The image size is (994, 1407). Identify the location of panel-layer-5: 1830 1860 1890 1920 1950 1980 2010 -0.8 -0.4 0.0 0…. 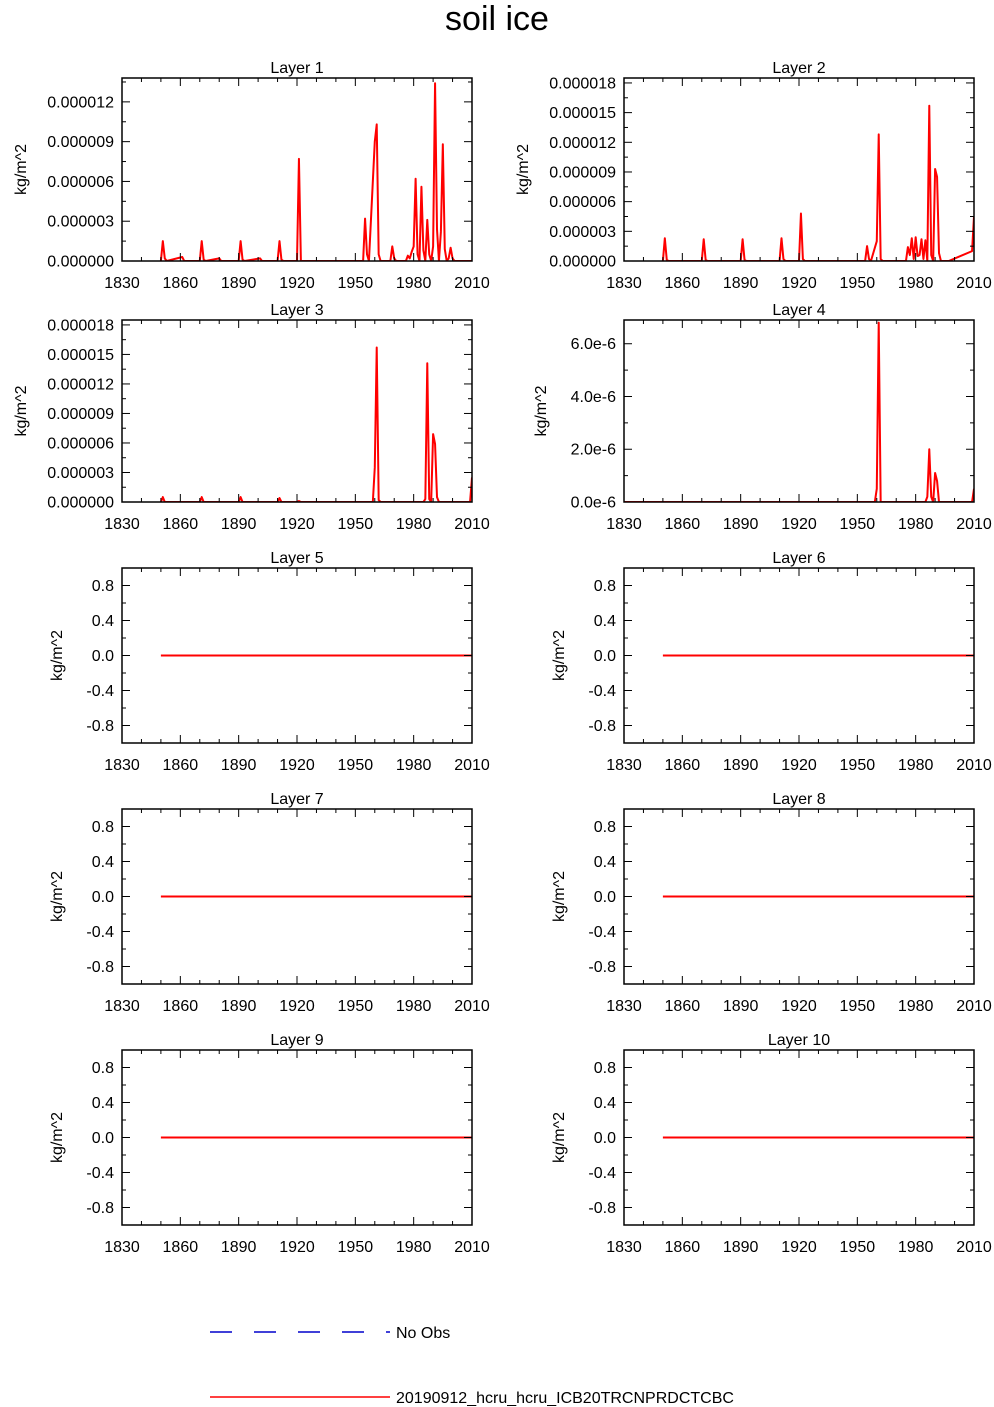
(269, 662).